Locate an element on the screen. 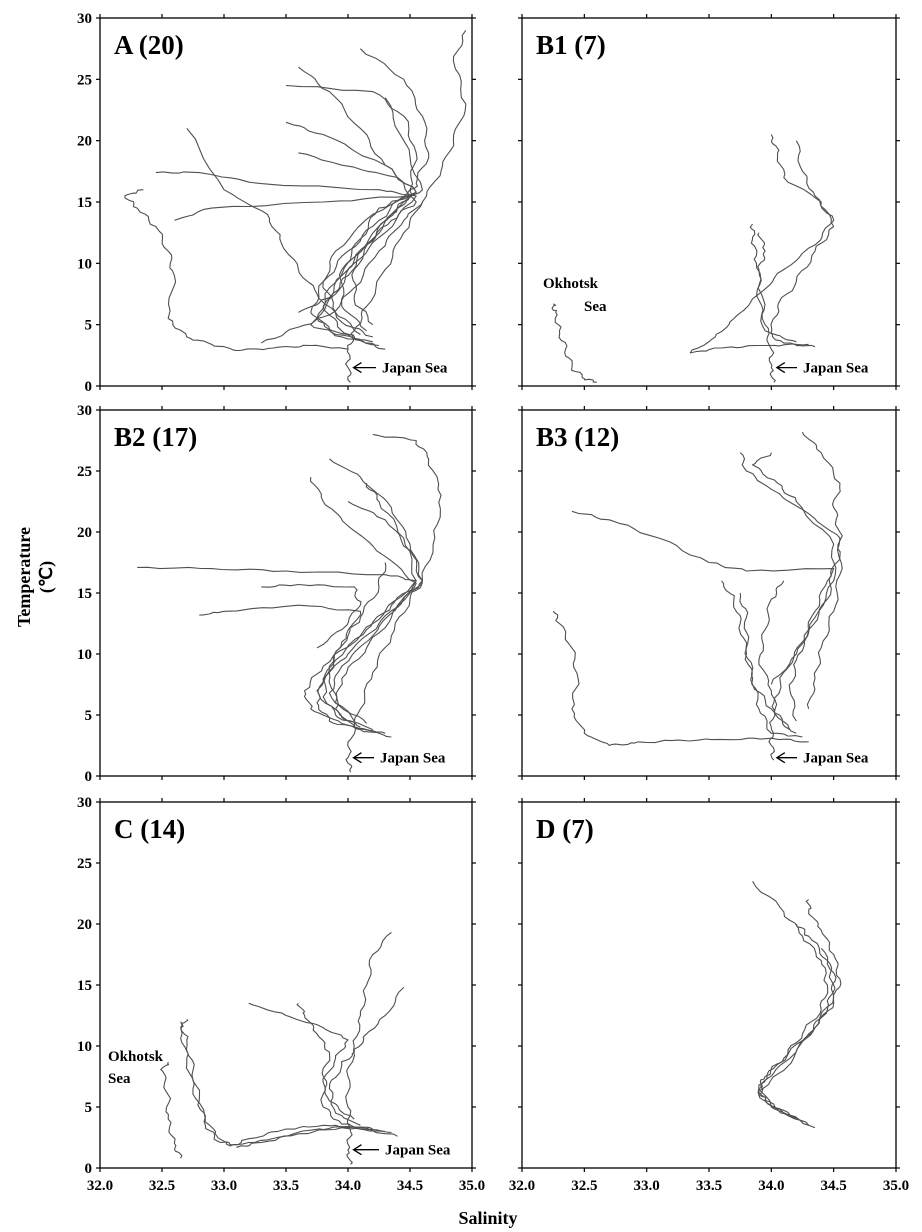 This screenshot has height=1232, width=922. x-axis-title: Salinity is located at coordinates (487, 1218).